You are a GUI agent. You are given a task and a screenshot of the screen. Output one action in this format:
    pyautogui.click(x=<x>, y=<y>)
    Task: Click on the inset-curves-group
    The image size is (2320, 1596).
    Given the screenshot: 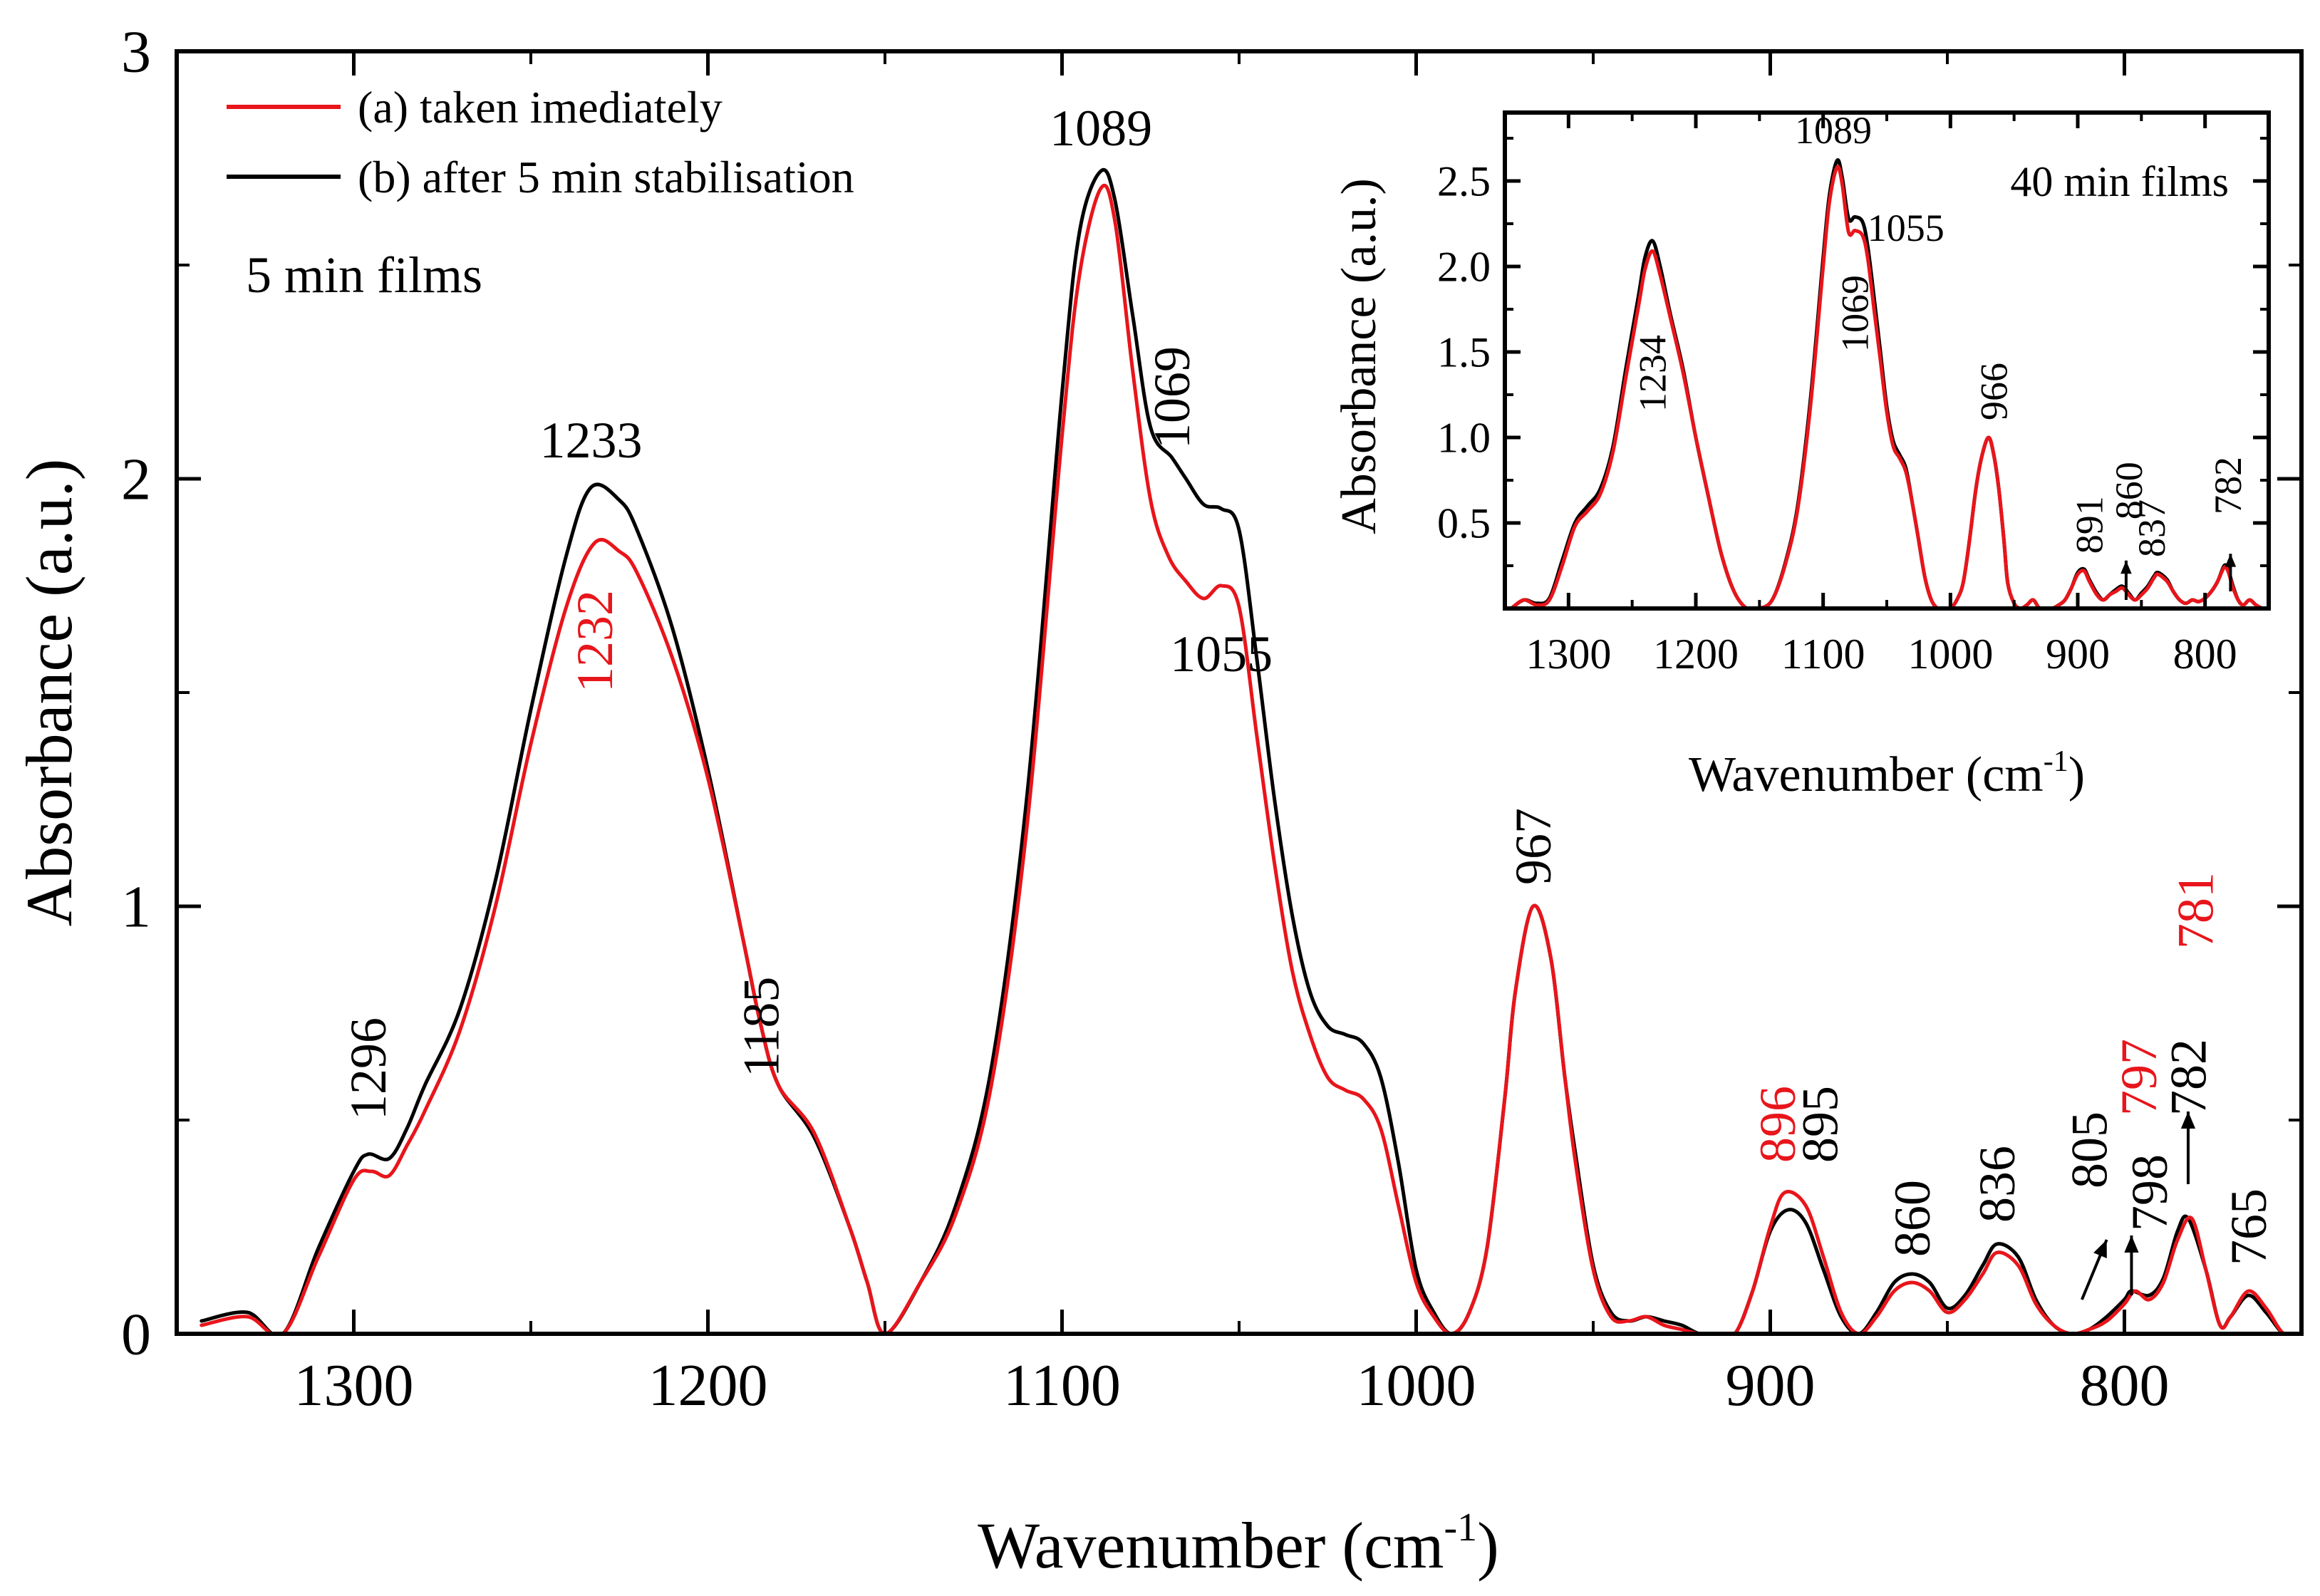 What is the action you would take?
    pyautogui.click(x=1887, y=383)
    